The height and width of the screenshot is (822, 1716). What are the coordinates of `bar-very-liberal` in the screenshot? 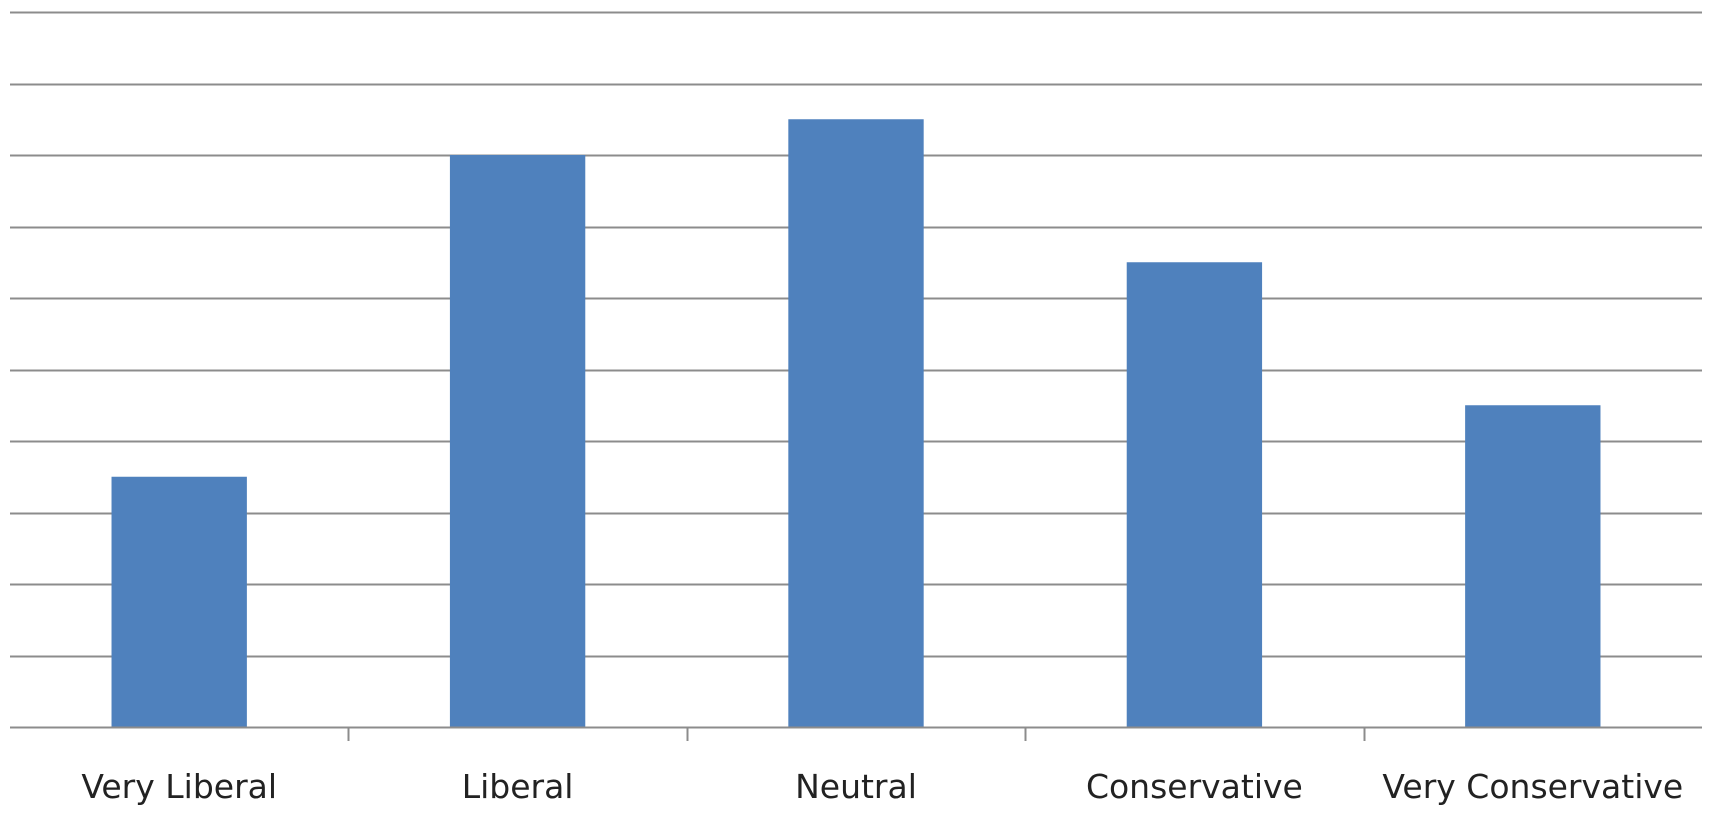 It's located at (179, 601).